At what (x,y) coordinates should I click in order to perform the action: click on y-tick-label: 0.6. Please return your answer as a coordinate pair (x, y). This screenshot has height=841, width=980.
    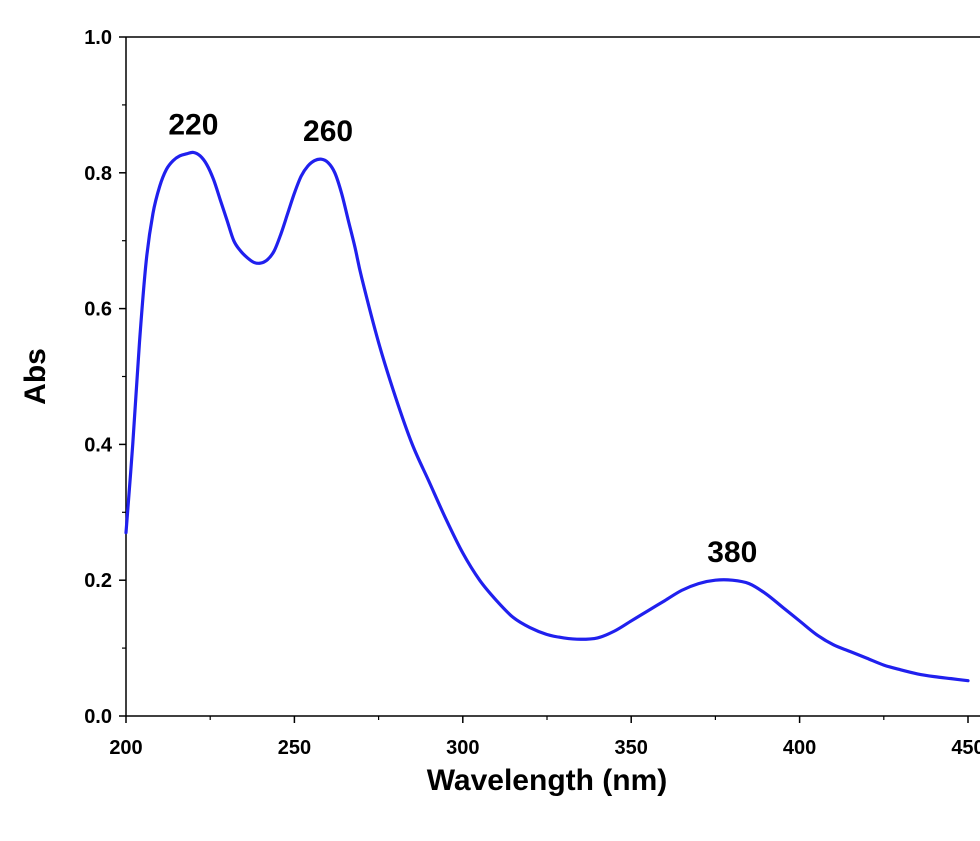
    Looking at the image, I should click on (98, 310).